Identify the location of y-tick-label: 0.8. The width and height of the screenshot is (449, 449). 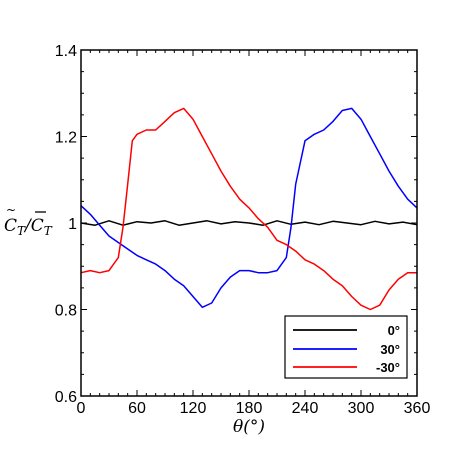
(66, 311).